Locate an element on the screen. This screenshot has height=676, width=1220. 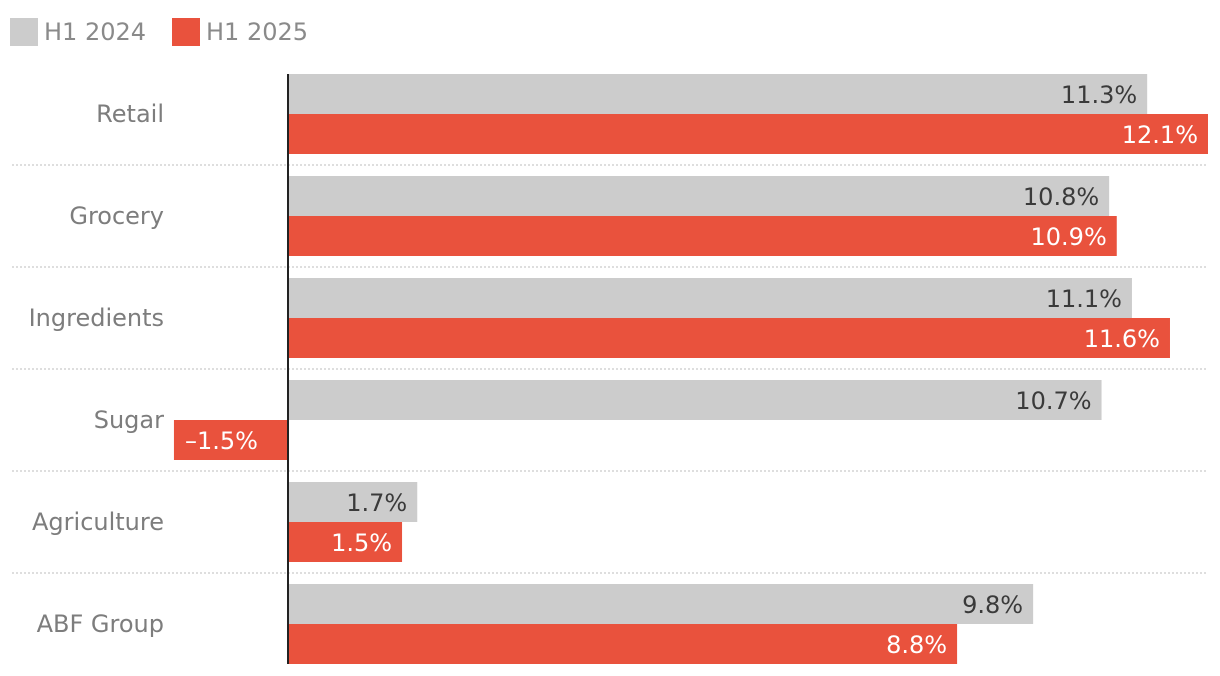
value-label-h1-2025-retail: 12.1% is located at coordinates (1160, 135).